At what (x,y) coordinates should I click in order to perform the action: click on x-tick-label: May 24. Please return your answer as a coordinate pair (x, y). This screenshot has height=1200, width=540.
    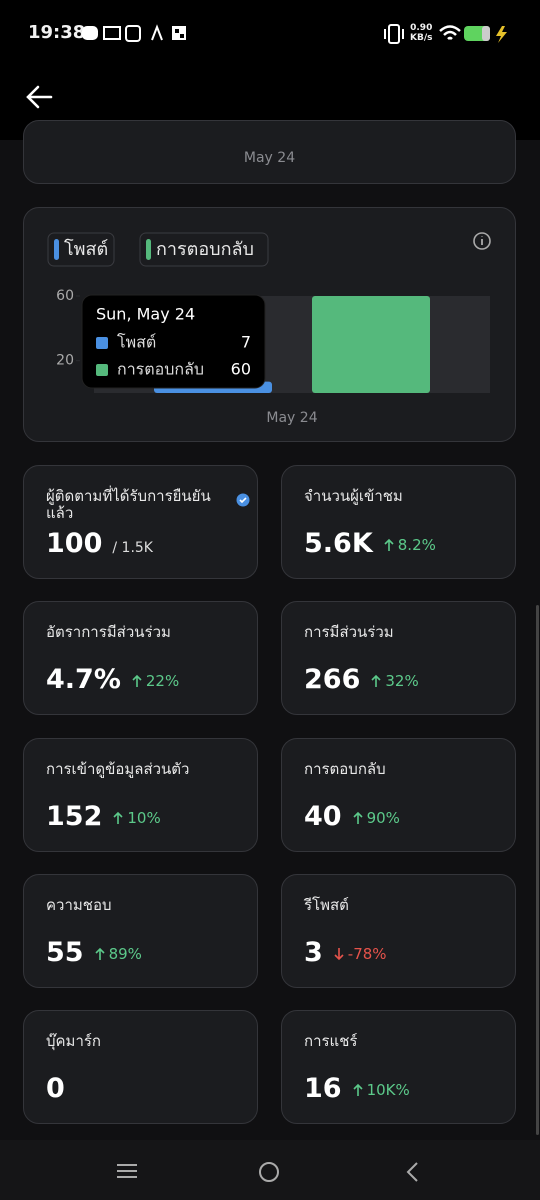
    Looking at the image, I should click on (291, 418).